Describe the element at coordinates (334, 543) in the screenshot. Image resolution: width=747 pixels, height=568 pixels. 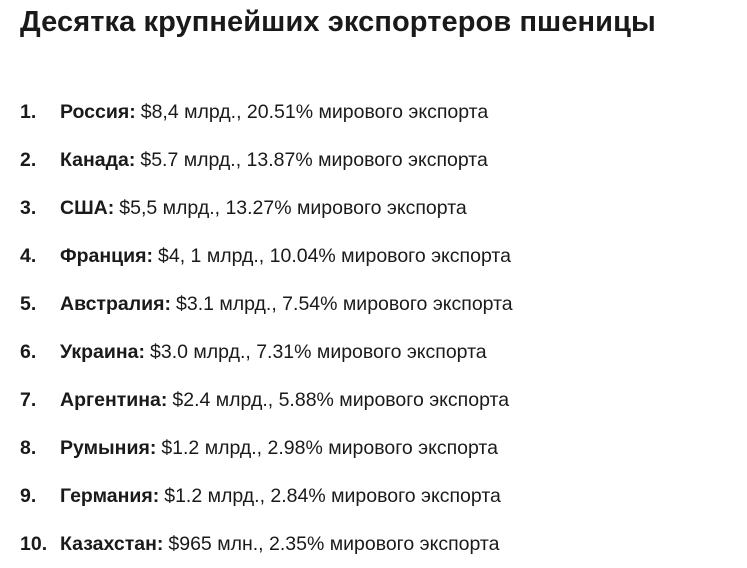
I see `item-detail: $965 млн., 2.35% мирового экспорта` at that location.